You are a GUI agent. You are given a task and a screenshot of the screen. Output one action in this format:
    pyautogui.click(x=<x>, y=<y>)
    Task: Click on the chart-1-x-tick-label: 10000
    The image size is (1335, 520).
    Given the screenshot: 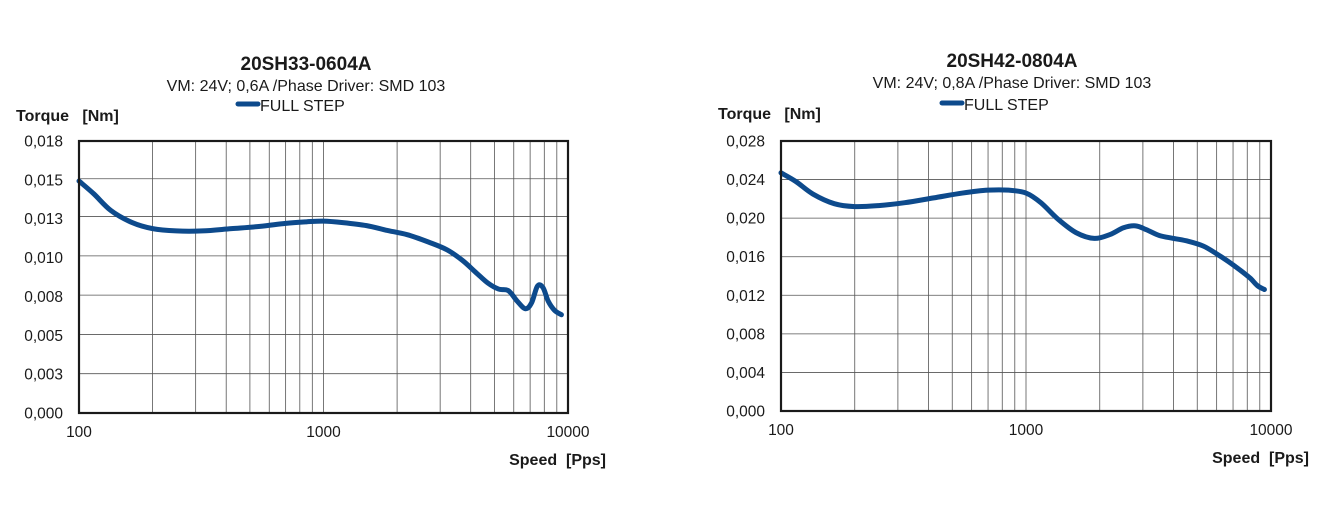 What is the action you would take?
    pyautogui.click(x=567, y=432)
    